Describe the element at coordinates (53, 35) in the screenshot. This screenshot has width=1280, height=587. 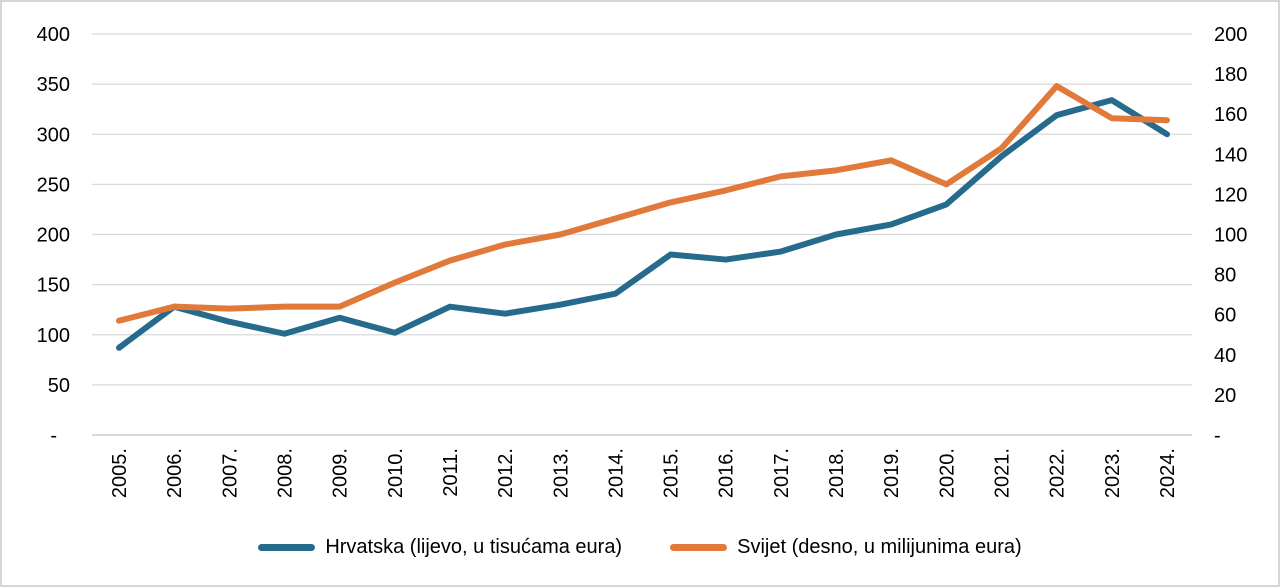
I see `left-axis-tick: 400` at that location.